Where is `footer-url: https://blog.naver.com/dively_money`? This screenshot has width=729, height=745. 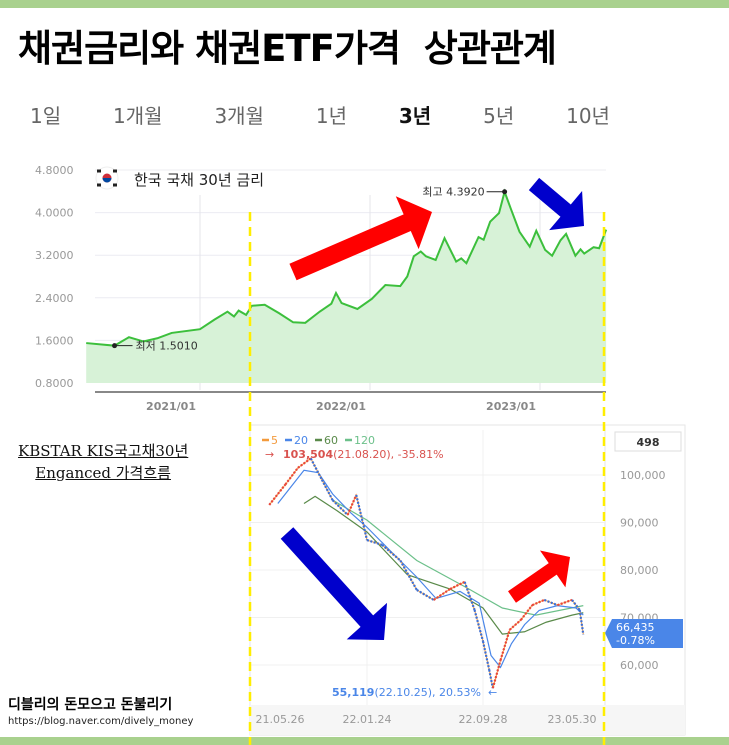
footer-url: https://blog.naver.com/dively_money is located at coordinates (101, 721).